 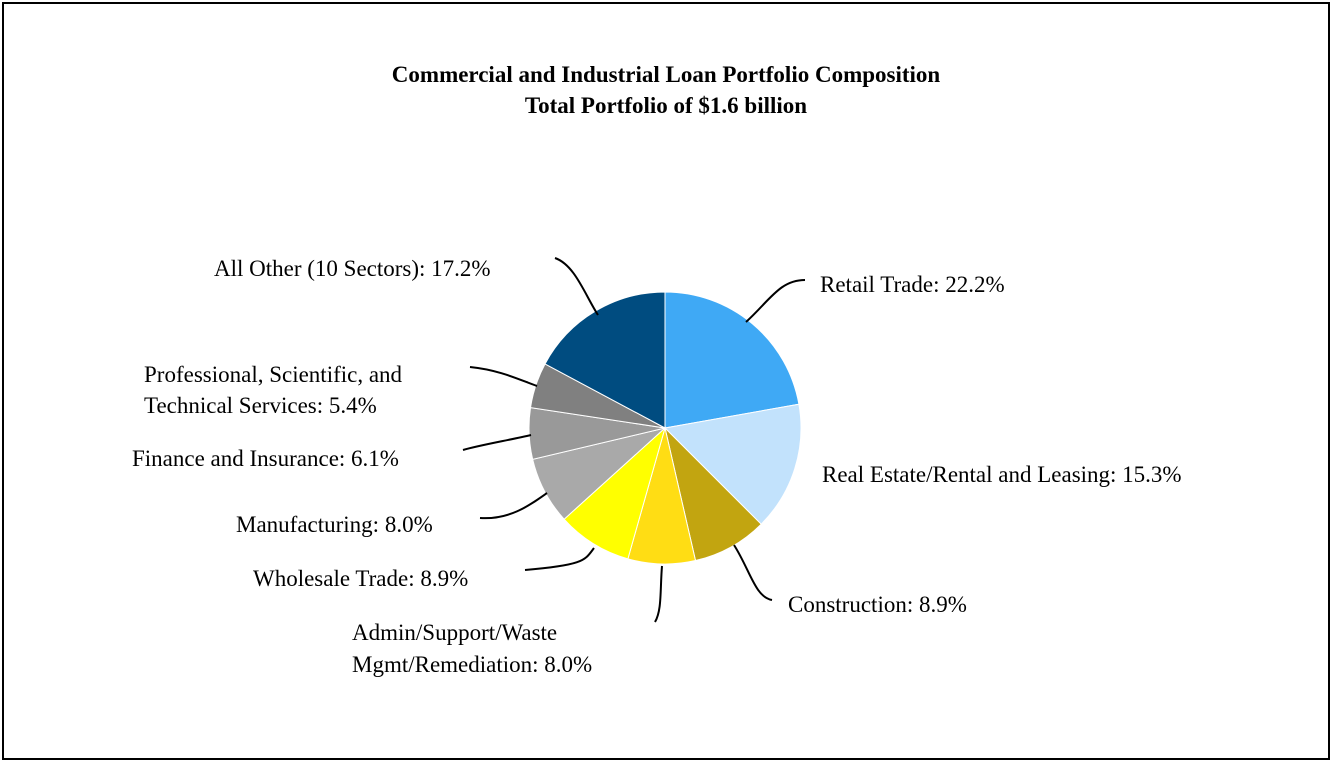 I want to click on slice-label: All Other (10 Sectors): 17.2%, so click(x=352, y=268).